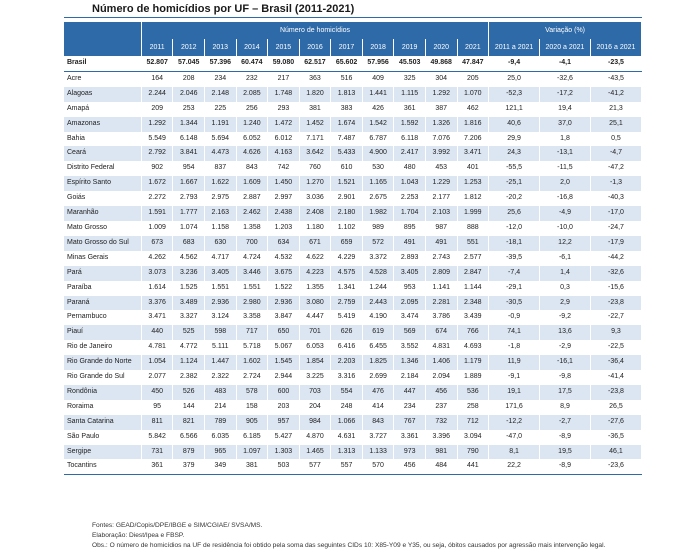  What do you see at coordinates (157, 124) in the screenshot?
I see `homicide-count-cell: 1.292` at bounding box center [157, 124].